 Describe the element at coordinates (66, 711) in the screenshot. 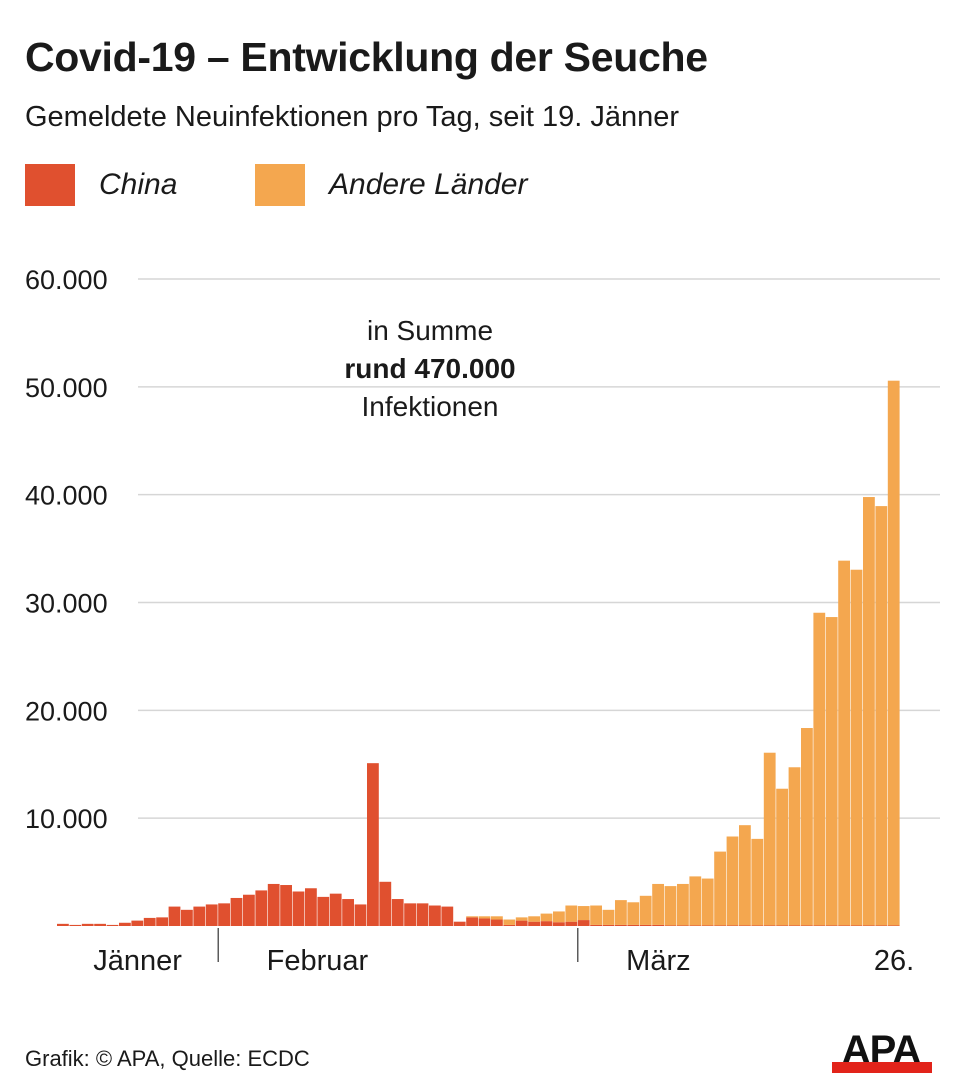

I see `y-tick-label: 20.000` at that location.